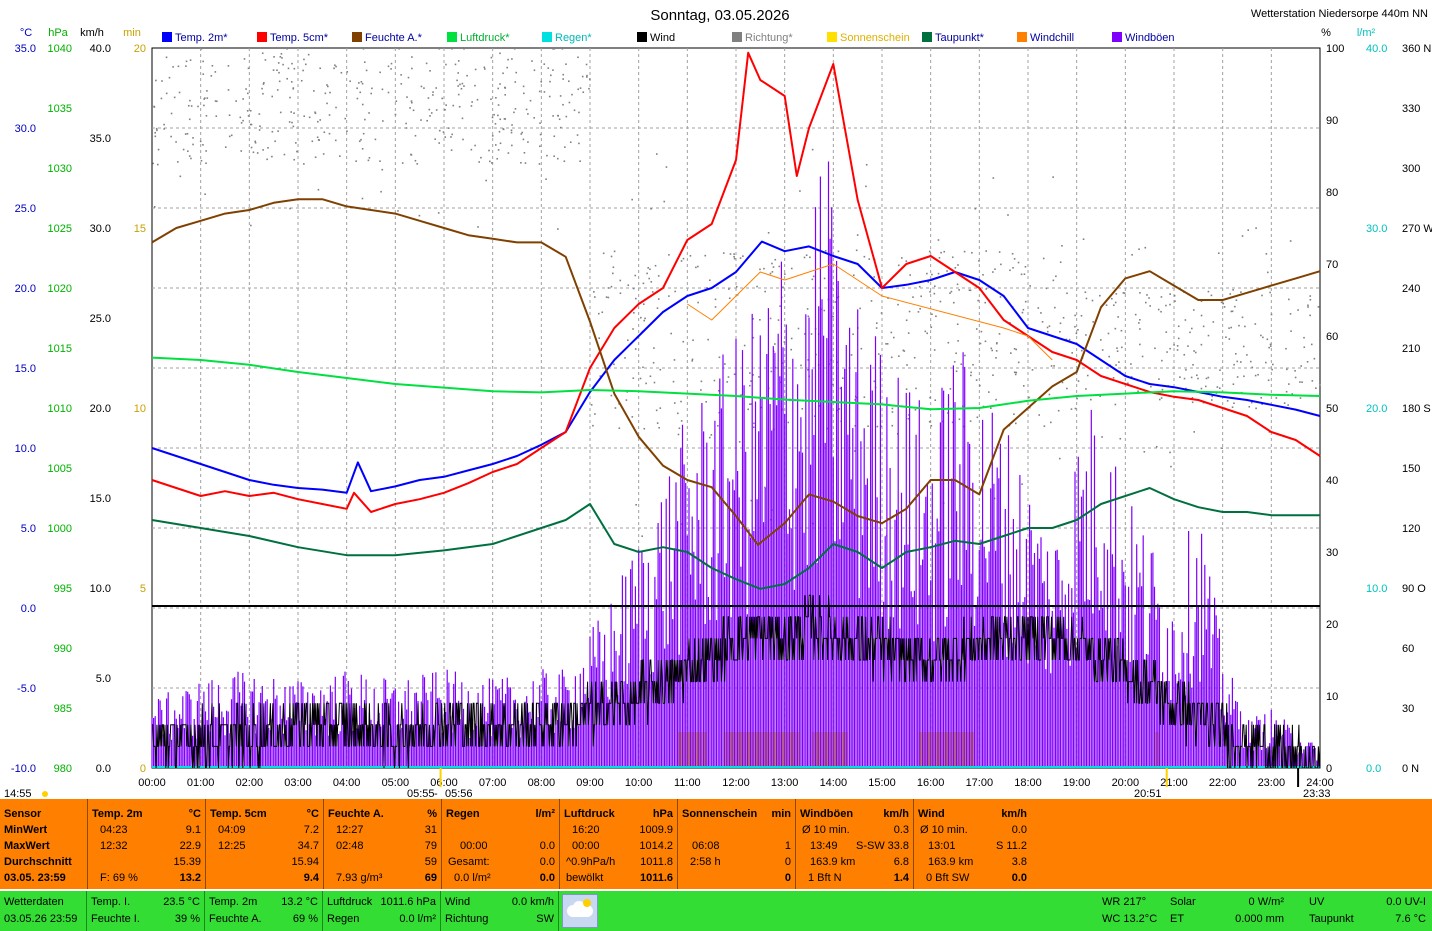 This screenshot has width=1432, height=931. Describe the element at coordinates (100, 139) in the screenshot. I see `wind-tick: 35.0` at that location.